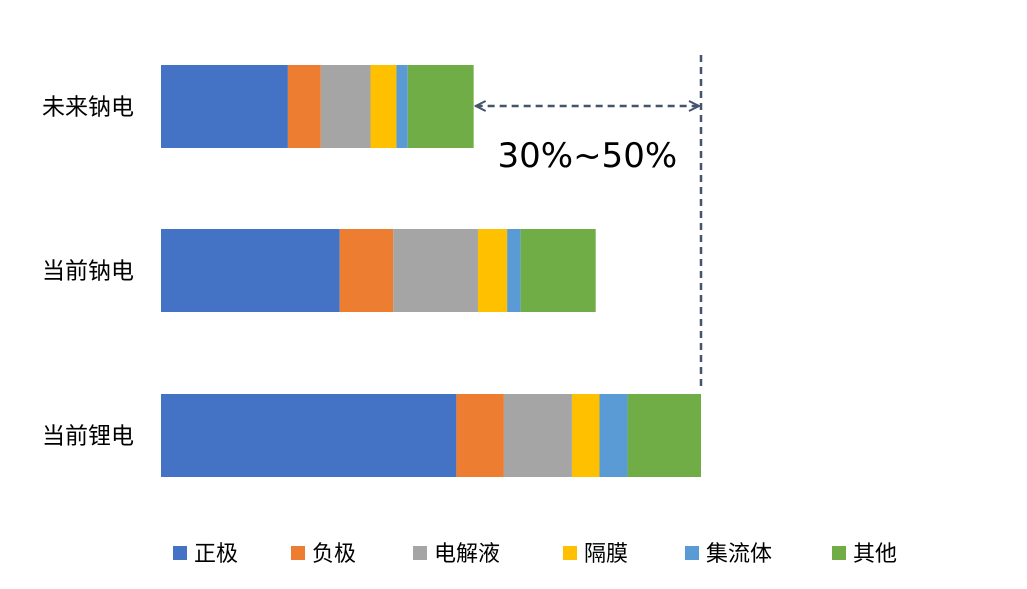  Describe the element at coordinates (875, 554) in the screenshot. I see `legend-label: 其他` at that location.